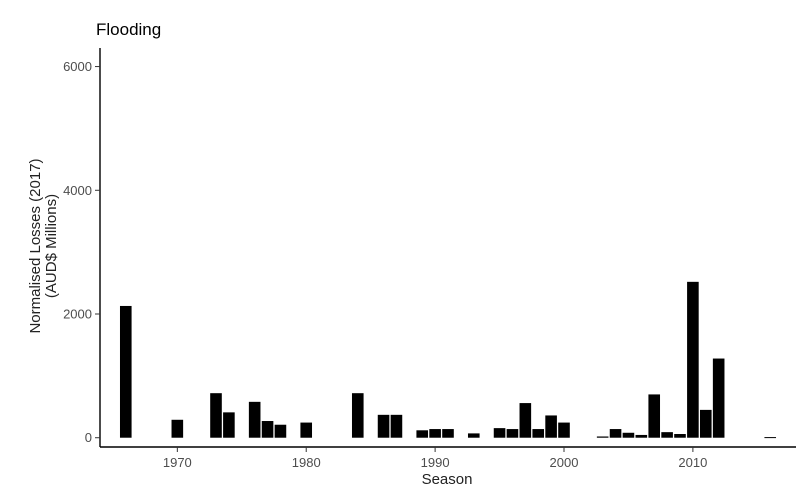 The height and width of the screenshot is (501, 806). Describe the element at coordinates (177, 462) in the screenshot. I see `x-tick-label: 1970` at that location.